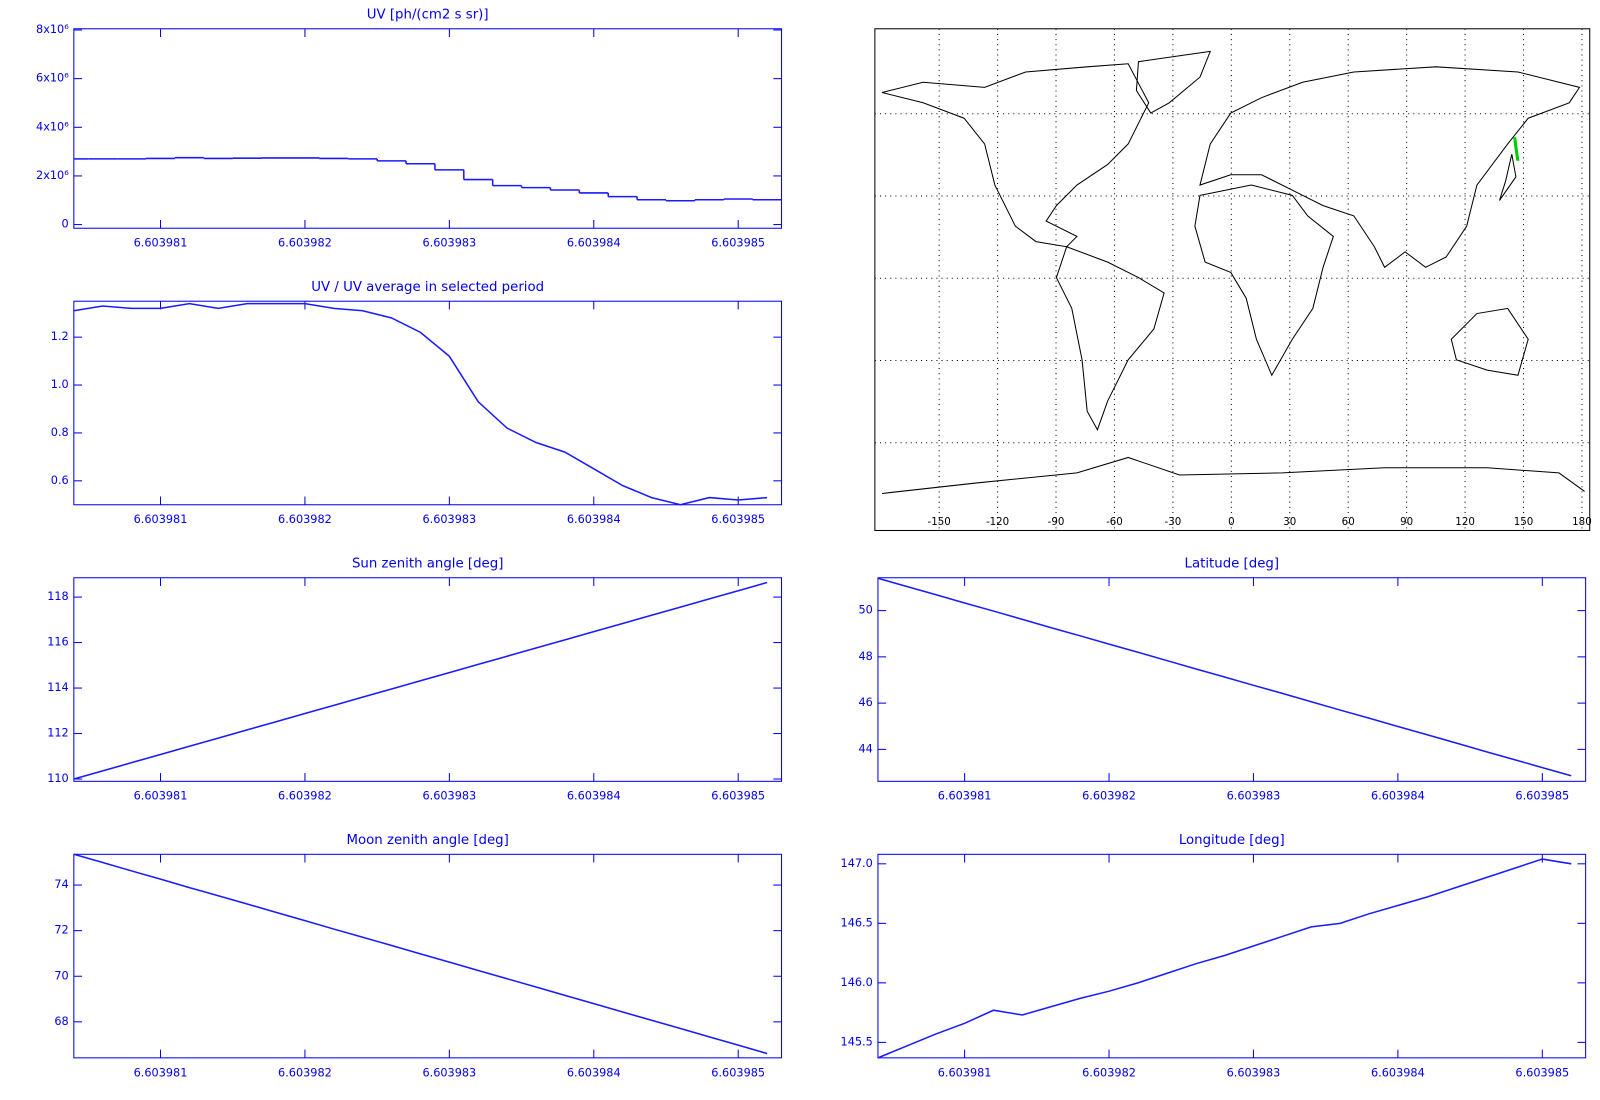 This screenshot has width=1600, height=1100. Describe the element at coordinates (65, 224) in the screenshot. I see `y-tick-label: 0` at that location.